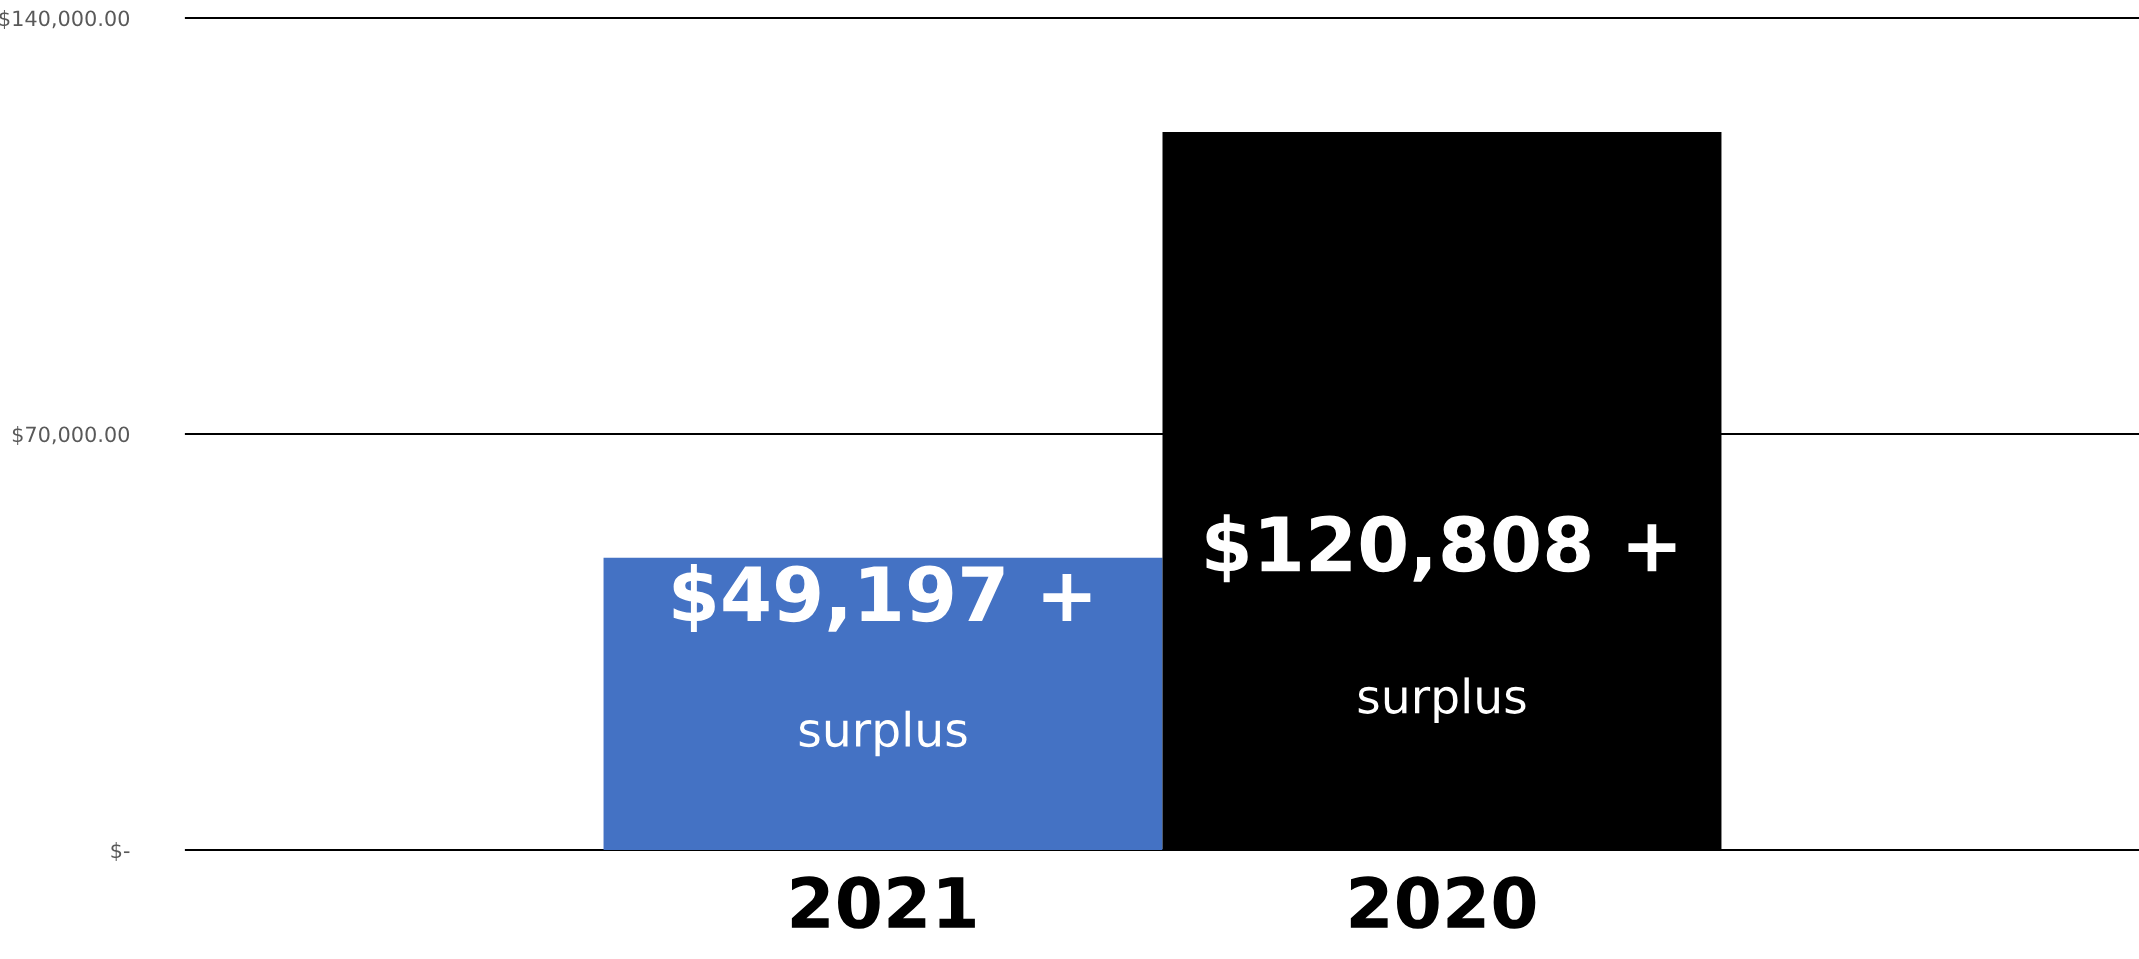  Describe the element at coordinates (120, 851) in the screenshot. I see `y-tick-label: $-` at that location.